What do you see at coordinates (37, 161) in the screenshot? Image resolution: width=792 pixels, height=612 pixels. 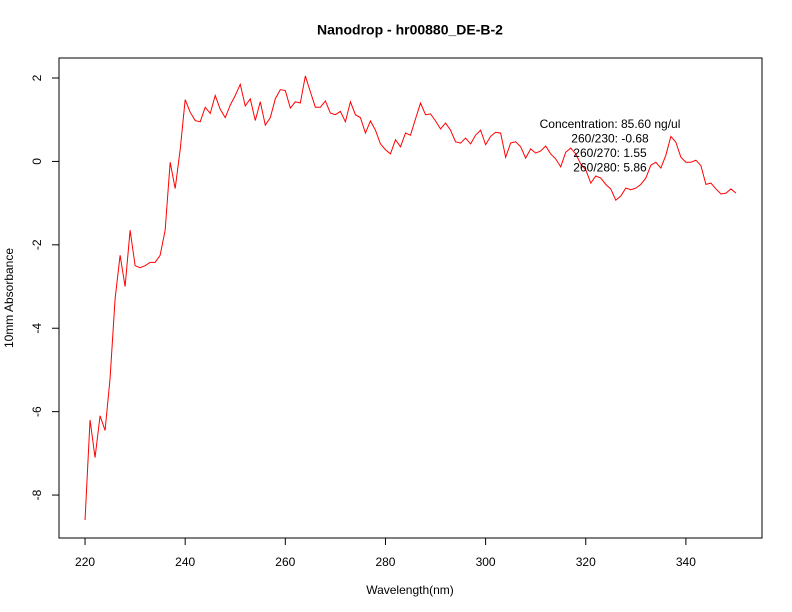 I see `y-tick-label: 0` at bounding box center [37, 161].